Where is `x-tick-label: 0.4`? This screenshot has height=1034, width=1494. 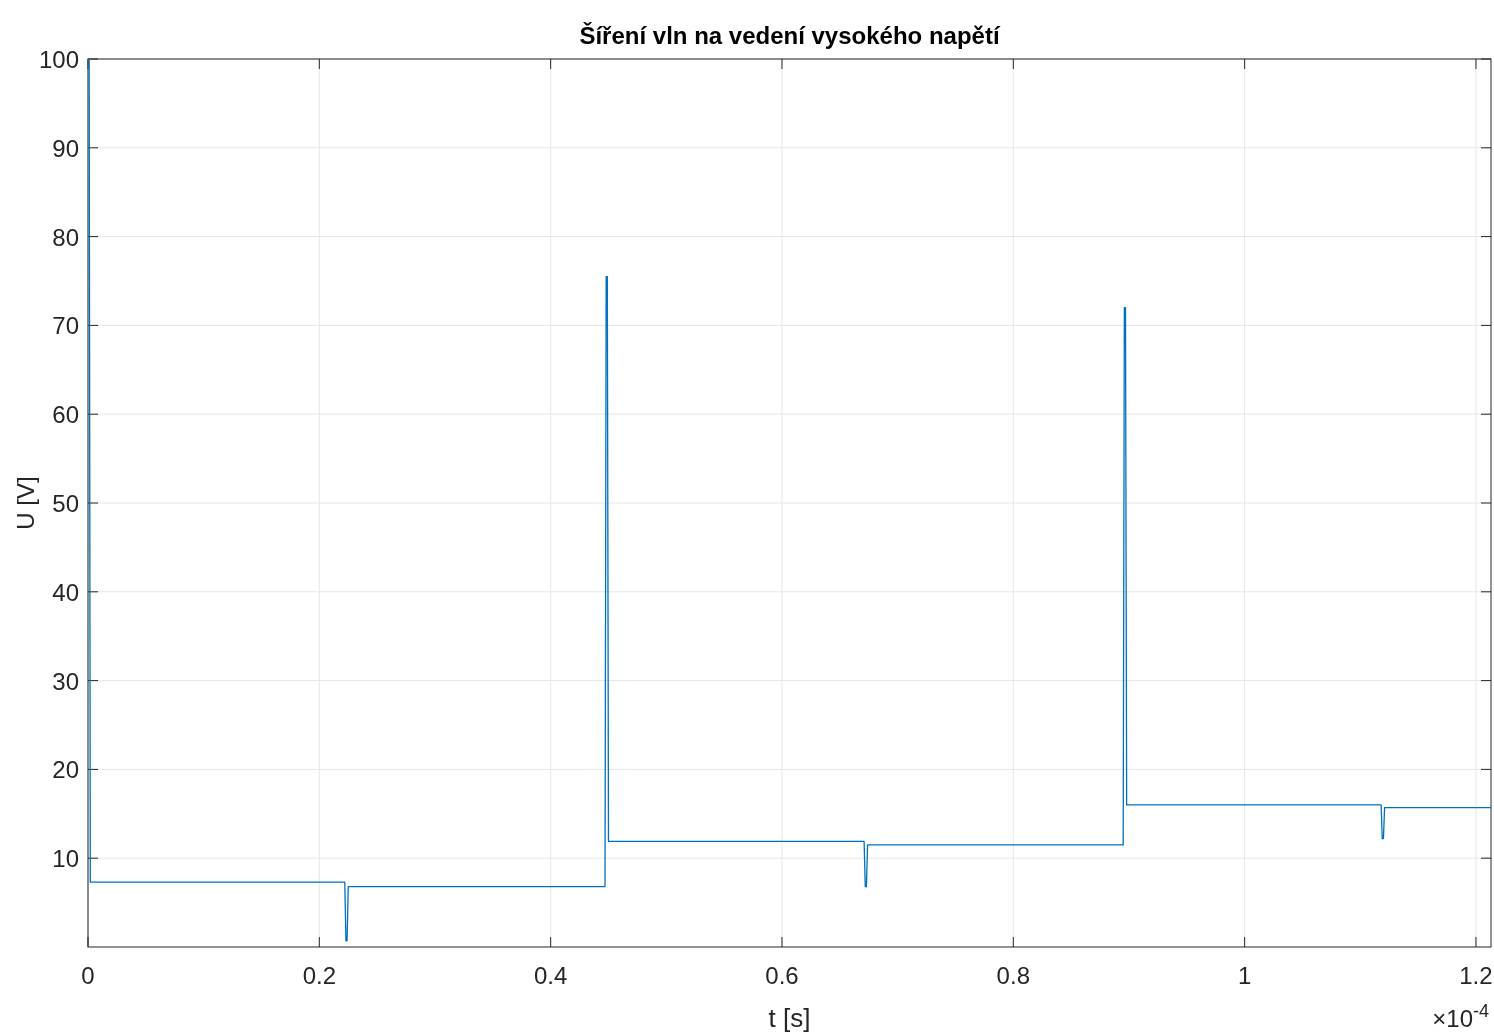 x-tick-label: 0.4 is located at coordinates (550, 975).